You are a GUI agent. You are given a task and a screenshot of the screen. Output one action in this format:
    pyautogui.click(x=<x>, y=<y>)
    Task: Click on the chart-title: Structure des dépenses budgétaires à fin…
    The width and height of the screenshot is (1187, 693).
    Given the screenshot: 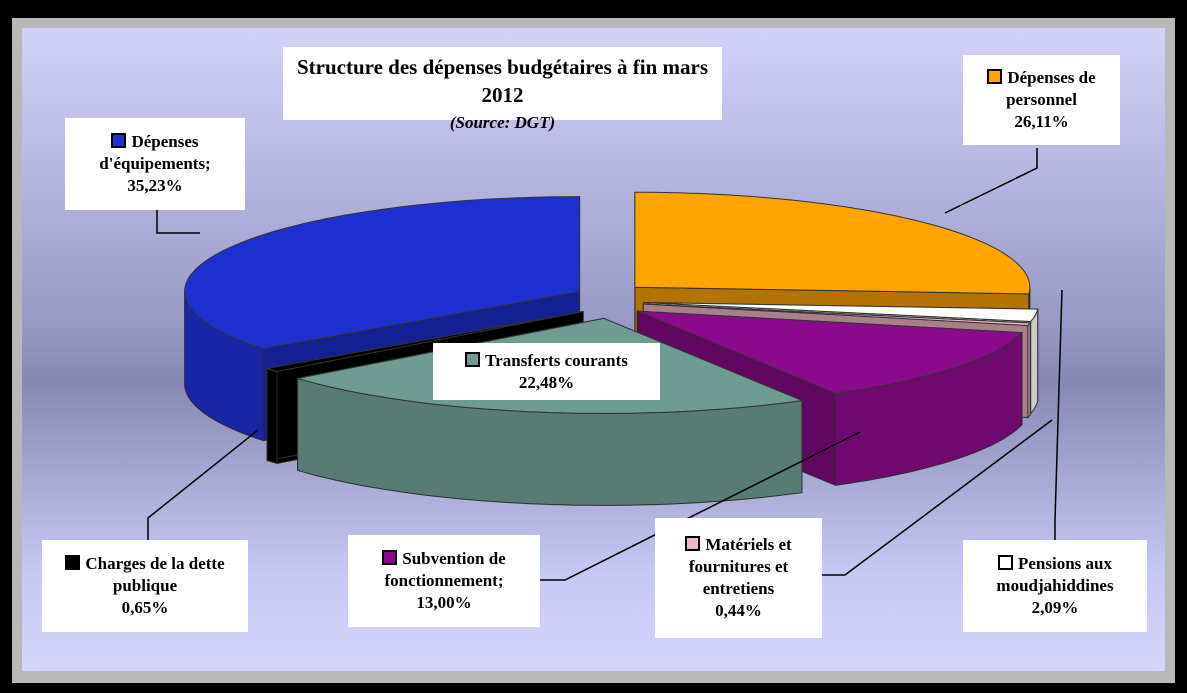 What is the action you would take?
    pyautogui.click(x=502, y=81)
    